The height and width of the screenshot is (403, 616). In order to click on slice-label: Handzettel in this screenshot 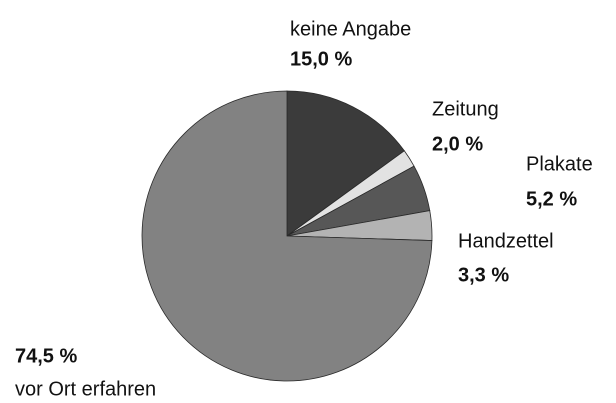, I will do `click(506, 241)`.